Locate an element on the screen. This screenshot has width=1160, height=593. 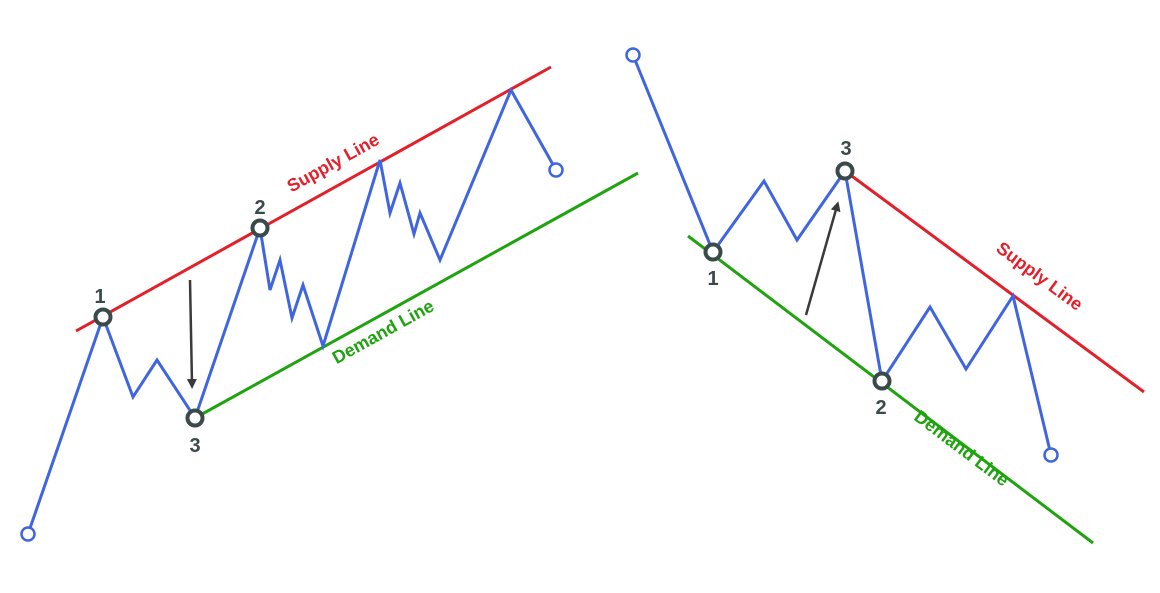
right-start-point-marker is located at coordinates (633, 55).